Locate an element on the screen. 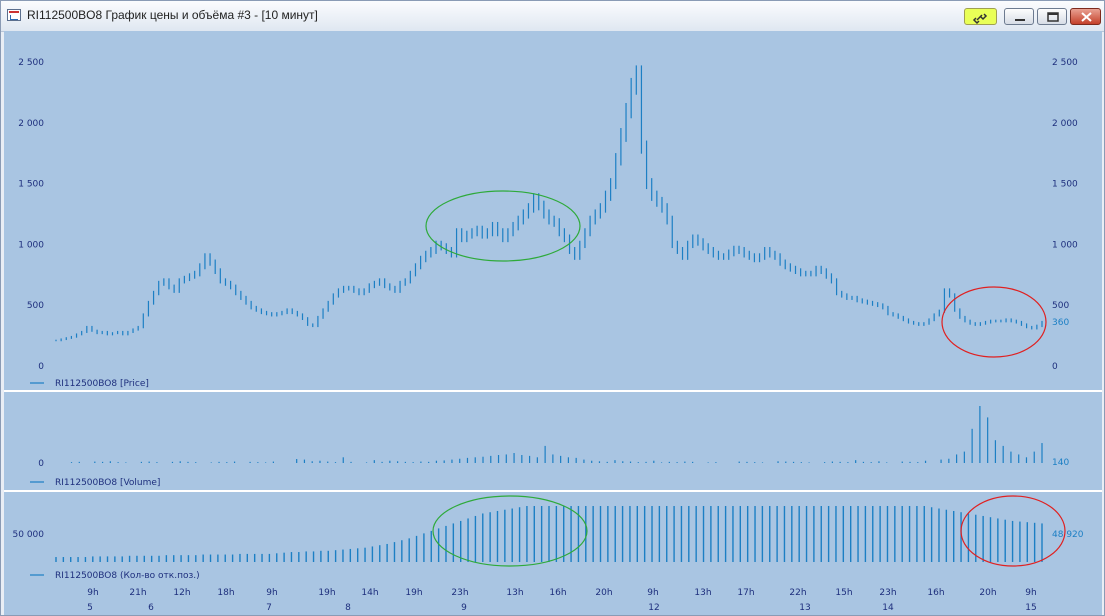  time-axis-label: 17h is located at coordinates (745, 593).